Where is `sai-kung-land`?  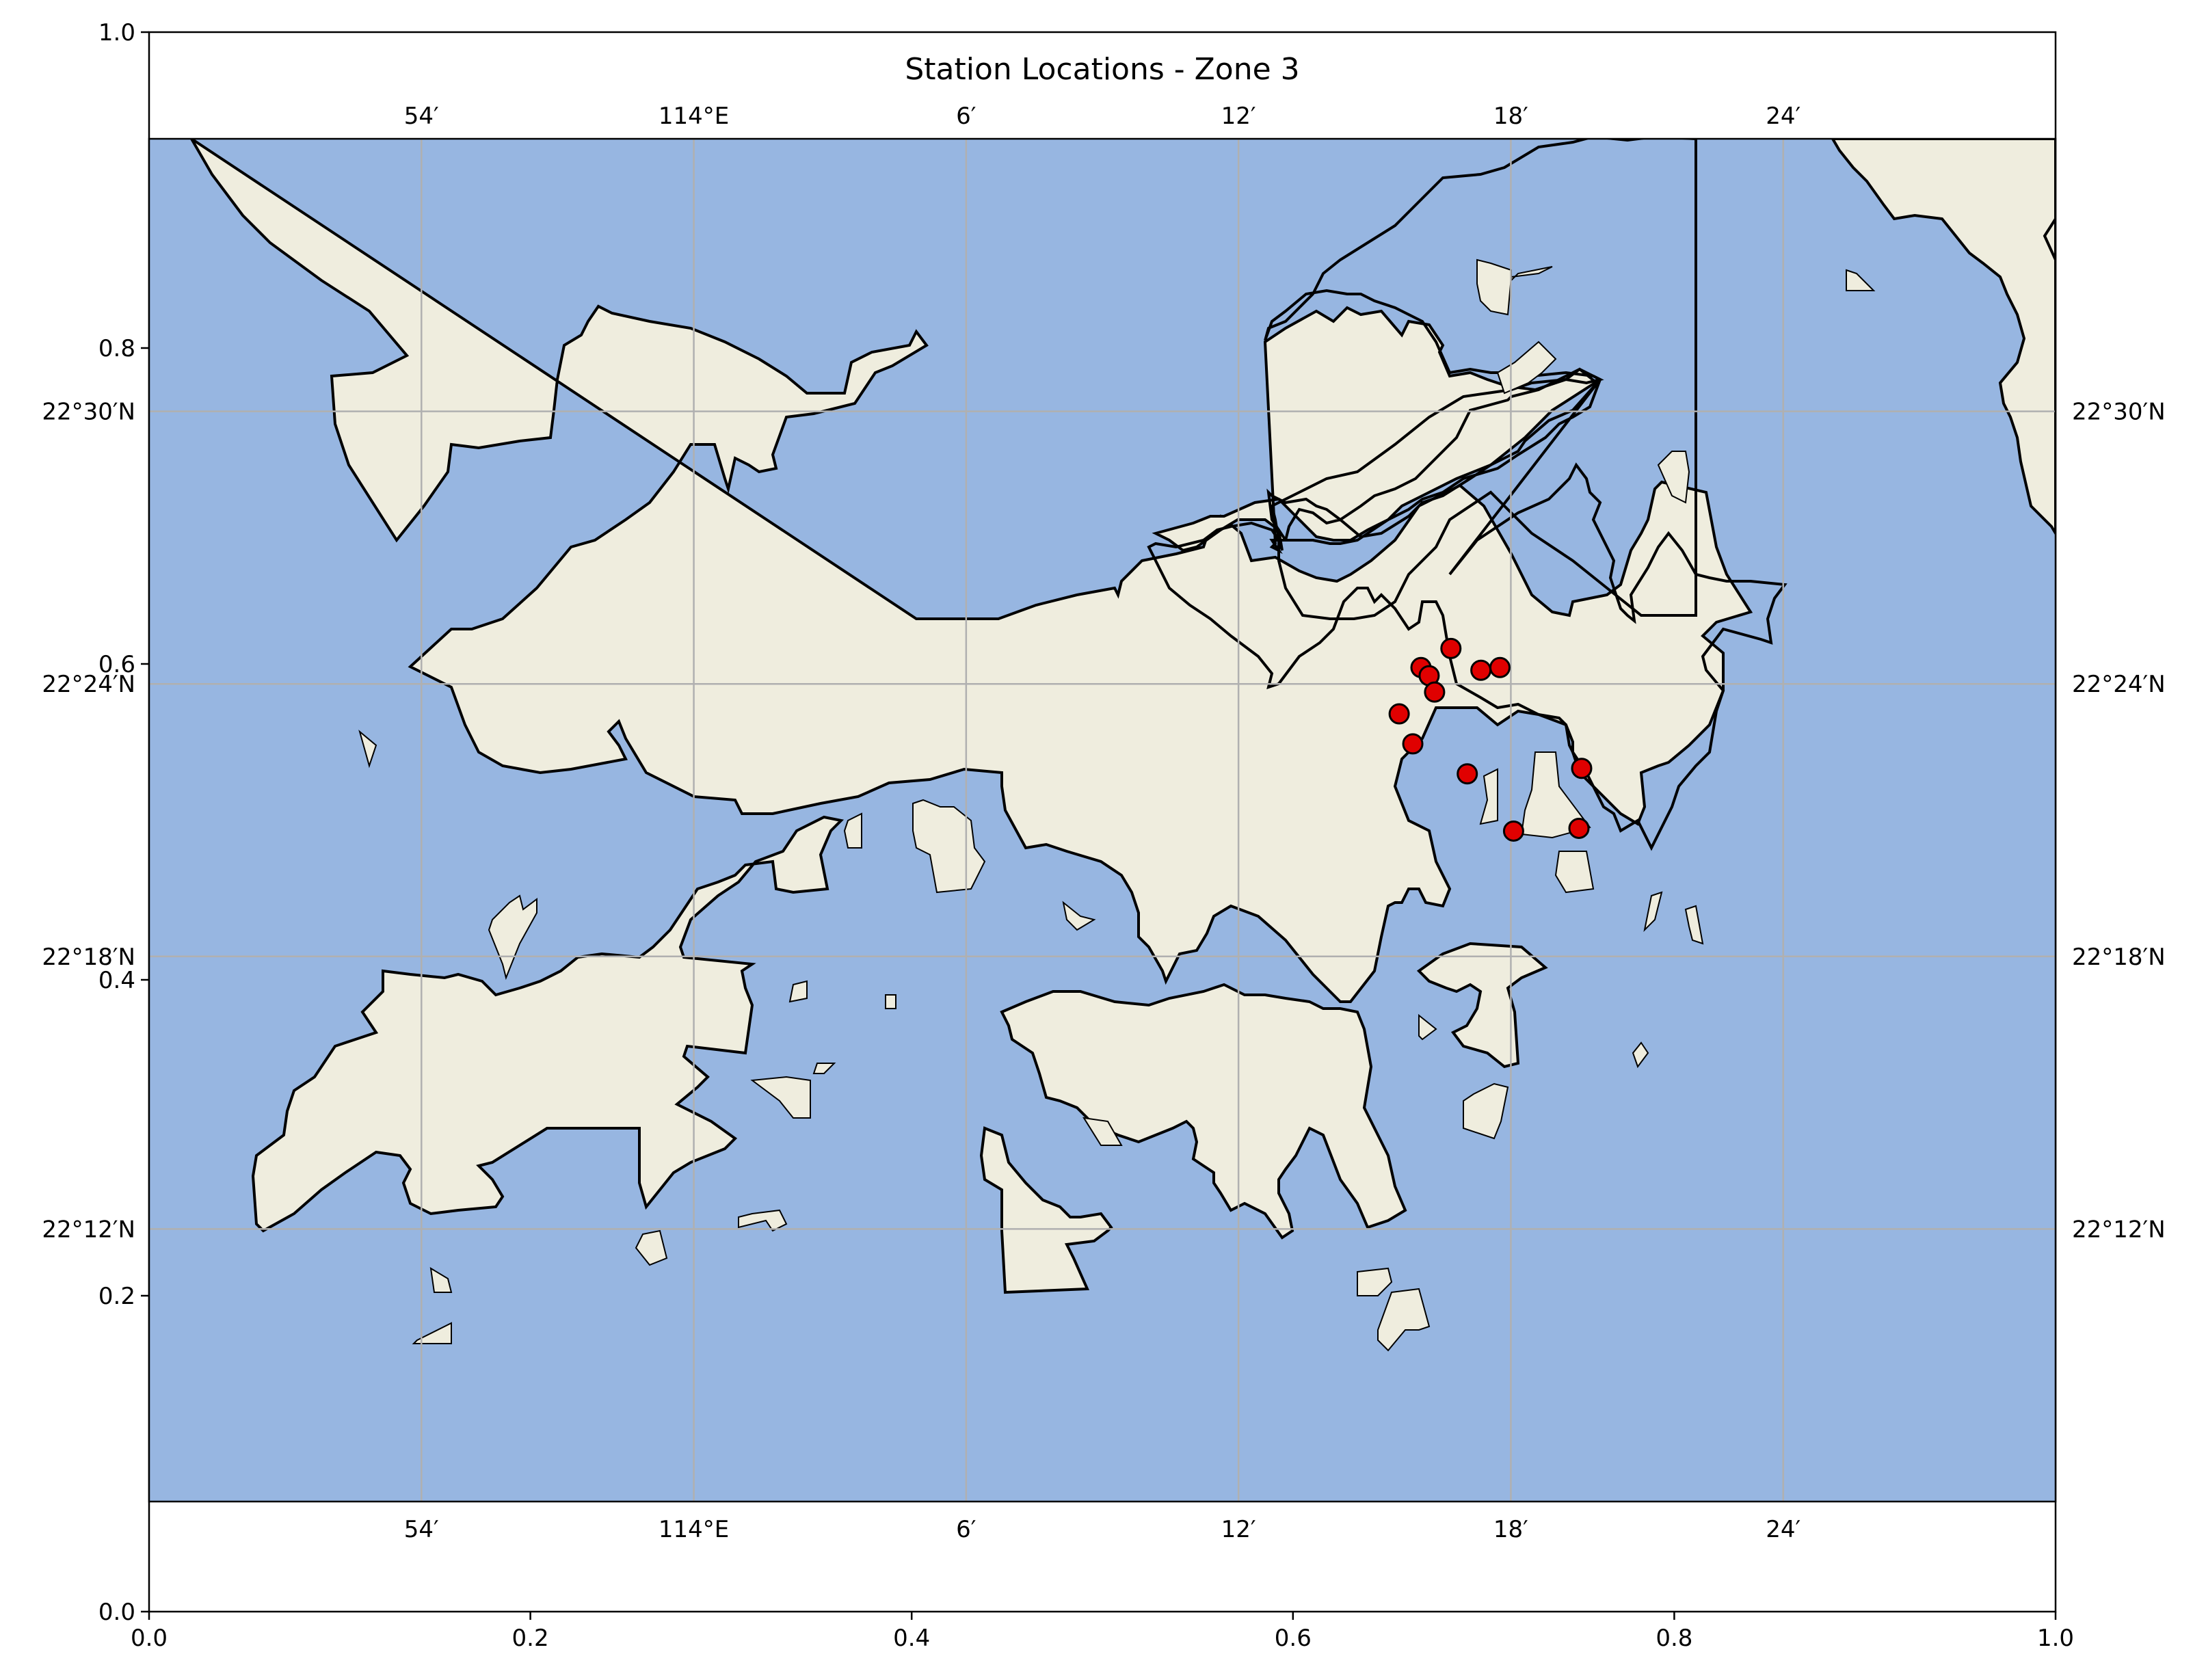
sai-kung-land is located at coordinates (1467, 609).